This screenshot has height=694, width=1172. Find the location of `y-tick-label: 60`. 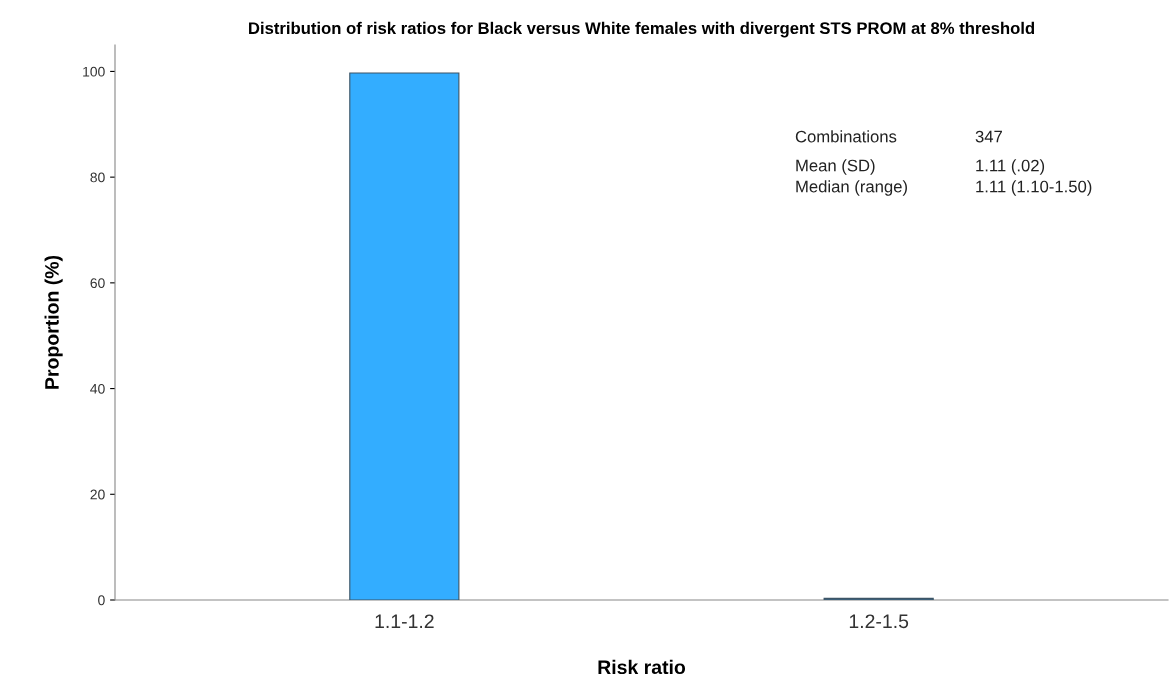

y-tick-label: 60 is located at coordinates (97, 283).